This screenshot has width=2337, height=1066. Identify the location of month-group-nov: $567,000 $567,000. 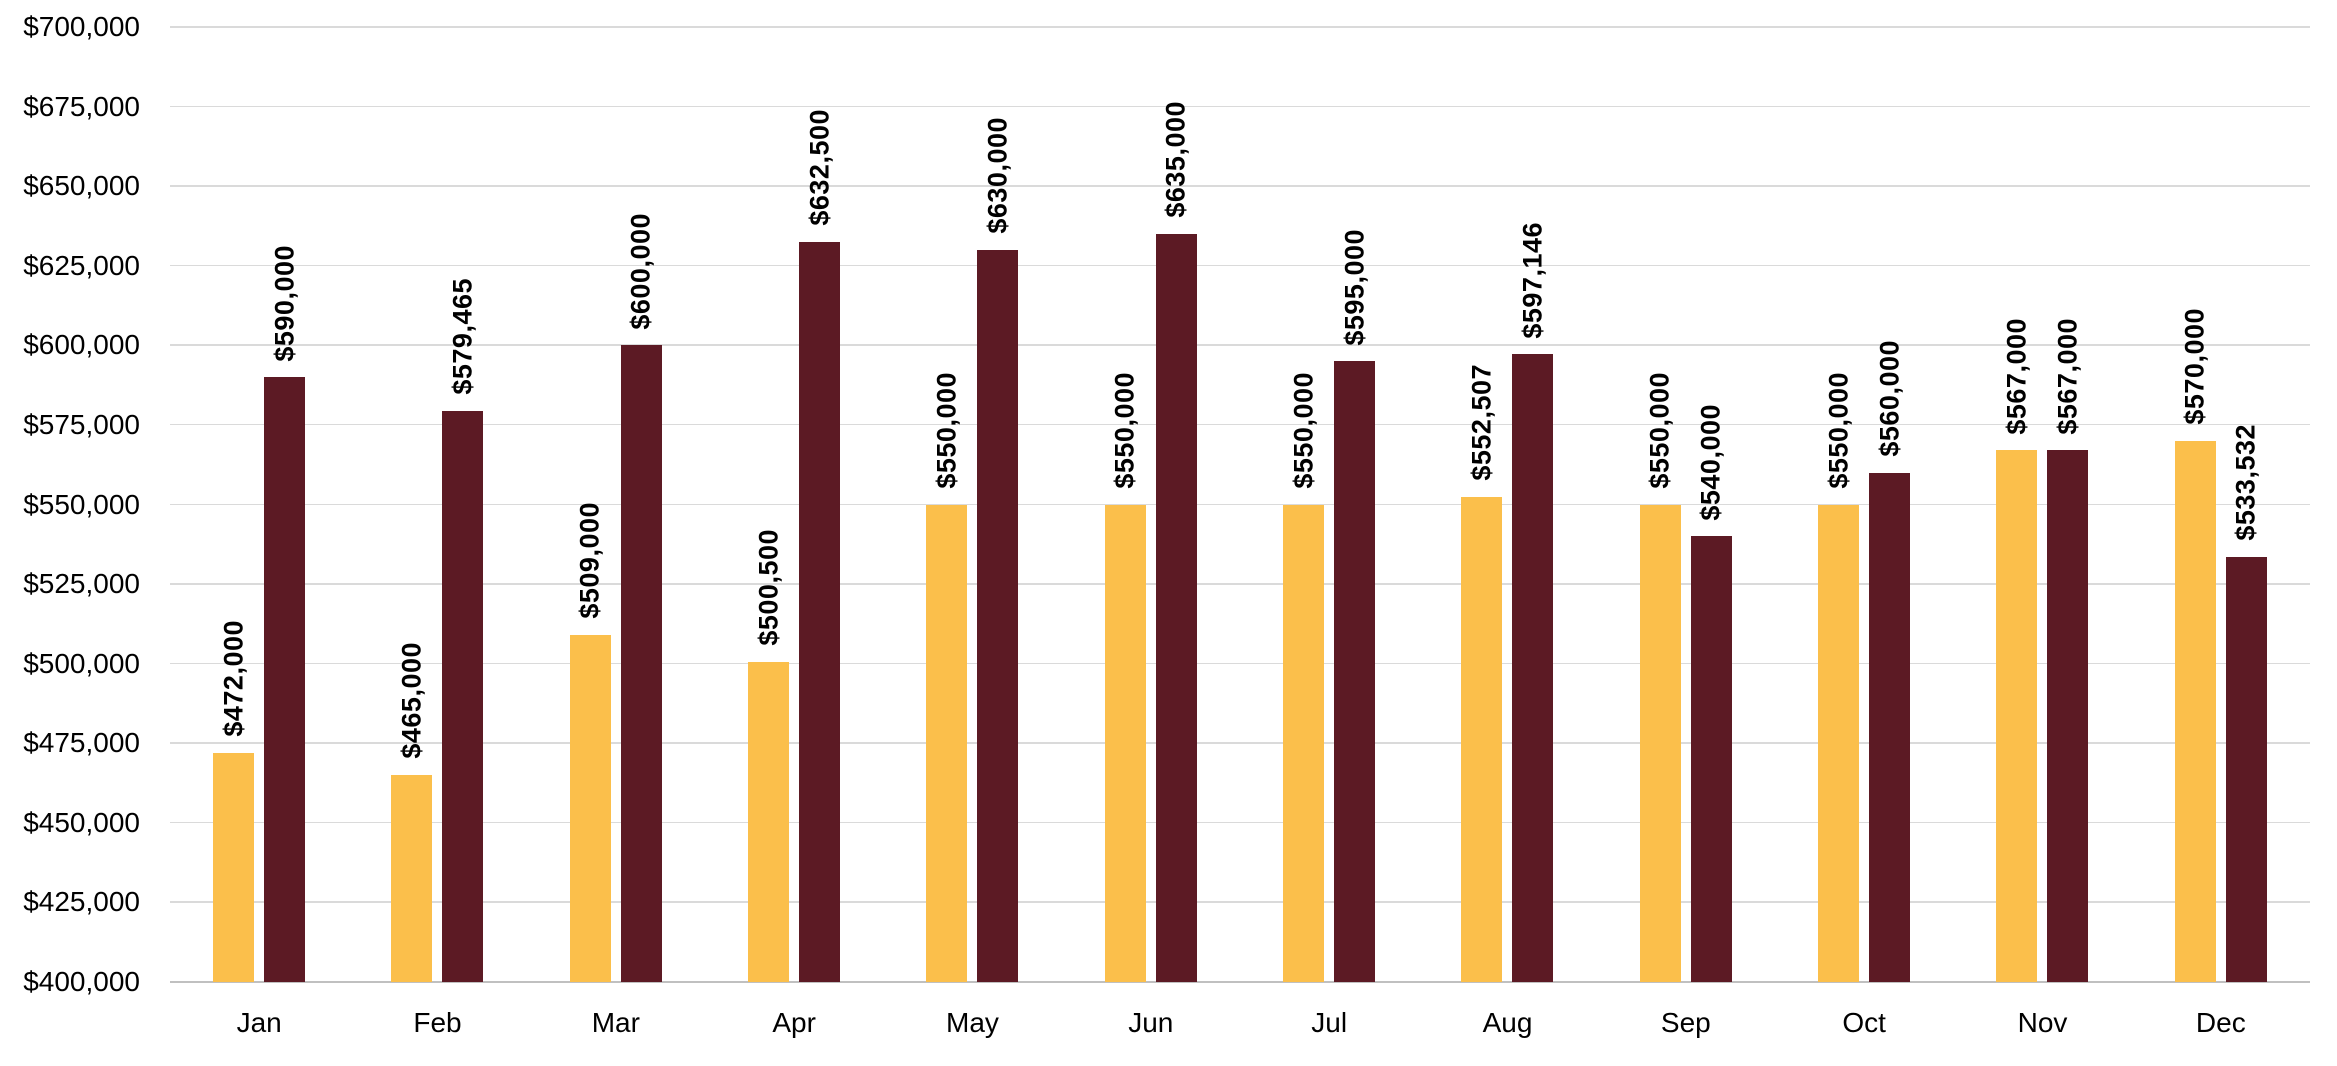
(2042, 504).